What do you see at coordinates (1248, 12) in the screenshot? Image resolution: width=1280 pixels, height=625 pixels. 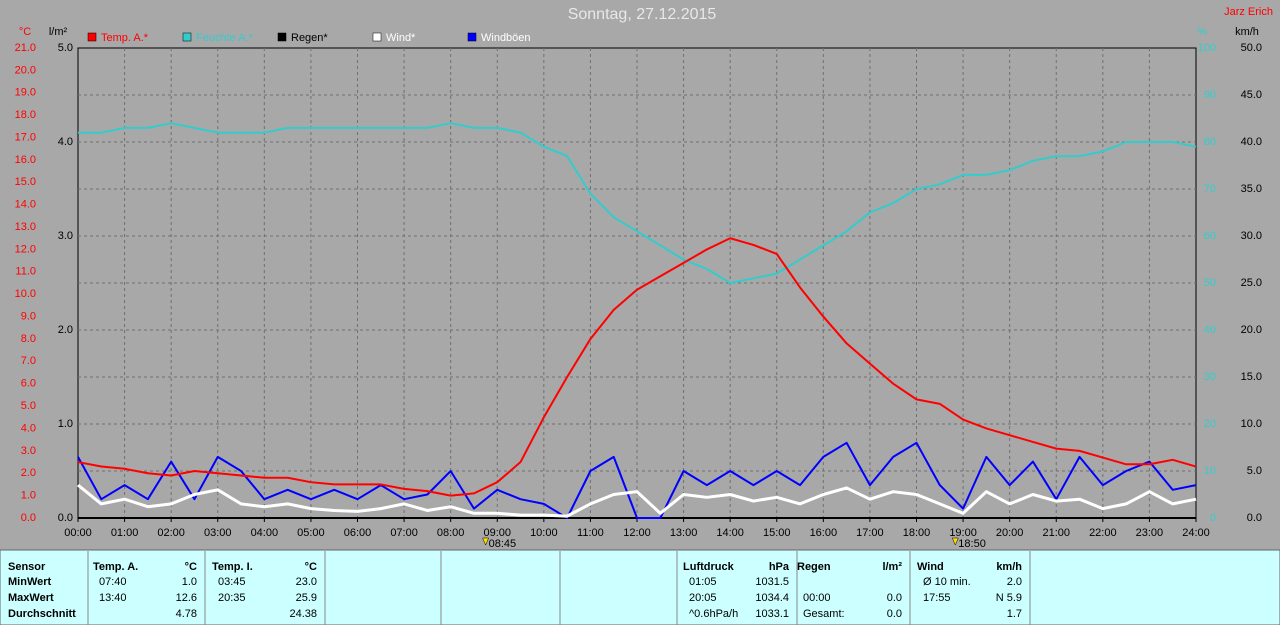 I see `author: Jarz Erich` at bounding box center [1248, 12].